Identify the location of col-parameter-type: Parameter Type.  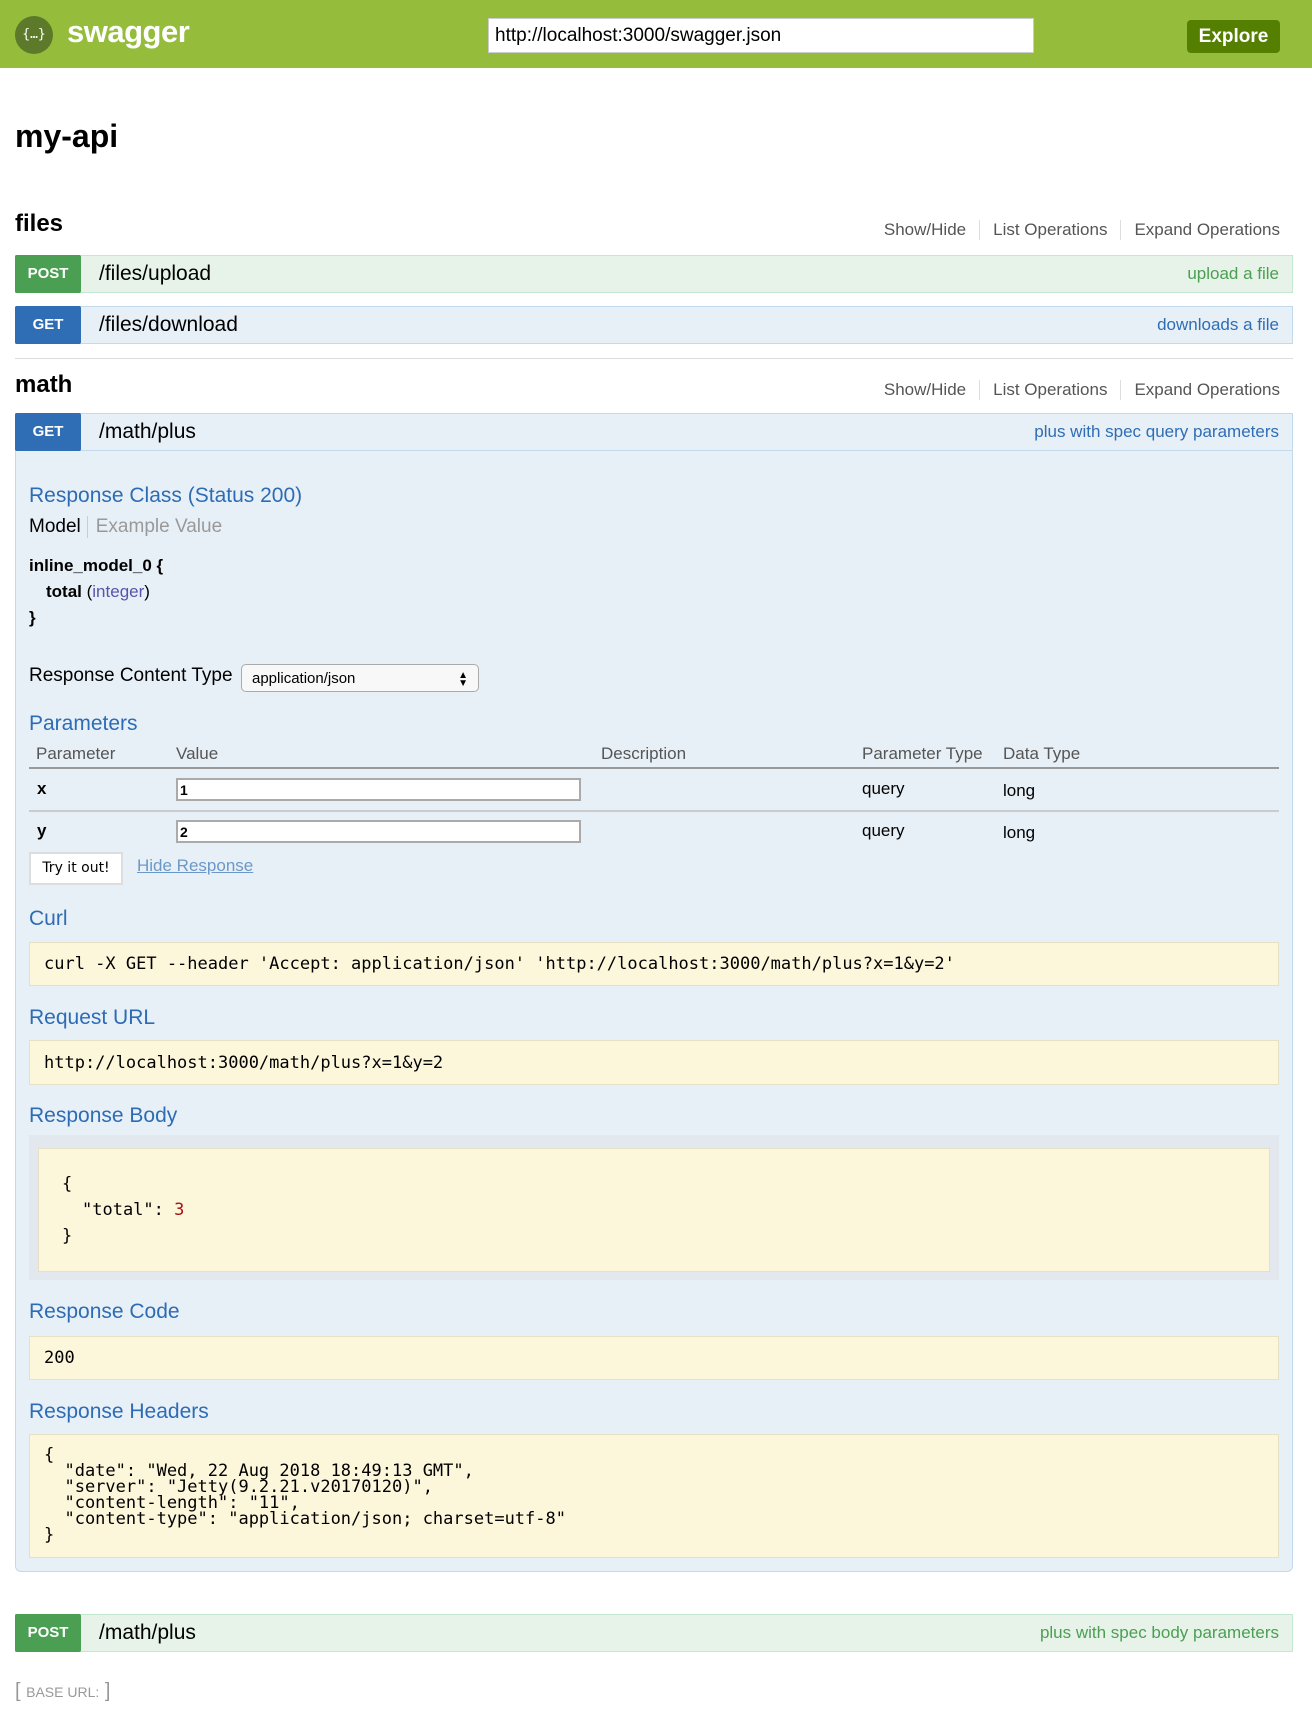
(922, 753).